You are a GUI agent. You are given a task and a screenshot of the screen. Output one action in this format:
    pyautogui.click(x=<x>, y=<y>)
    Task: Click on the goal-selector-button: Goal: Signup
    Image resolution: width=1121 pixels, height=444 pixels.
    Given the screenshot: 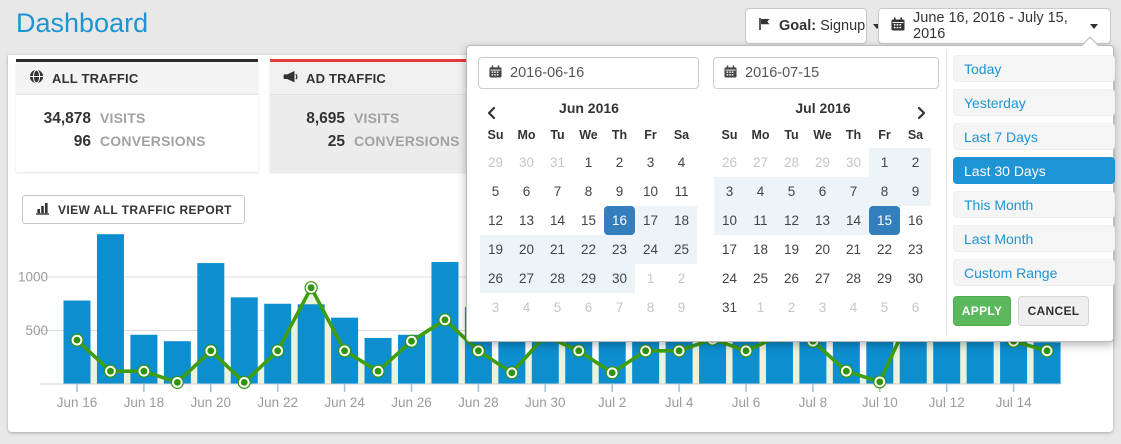 What is the action you would take?
    pyautogui.click(x=813, y=26)
    